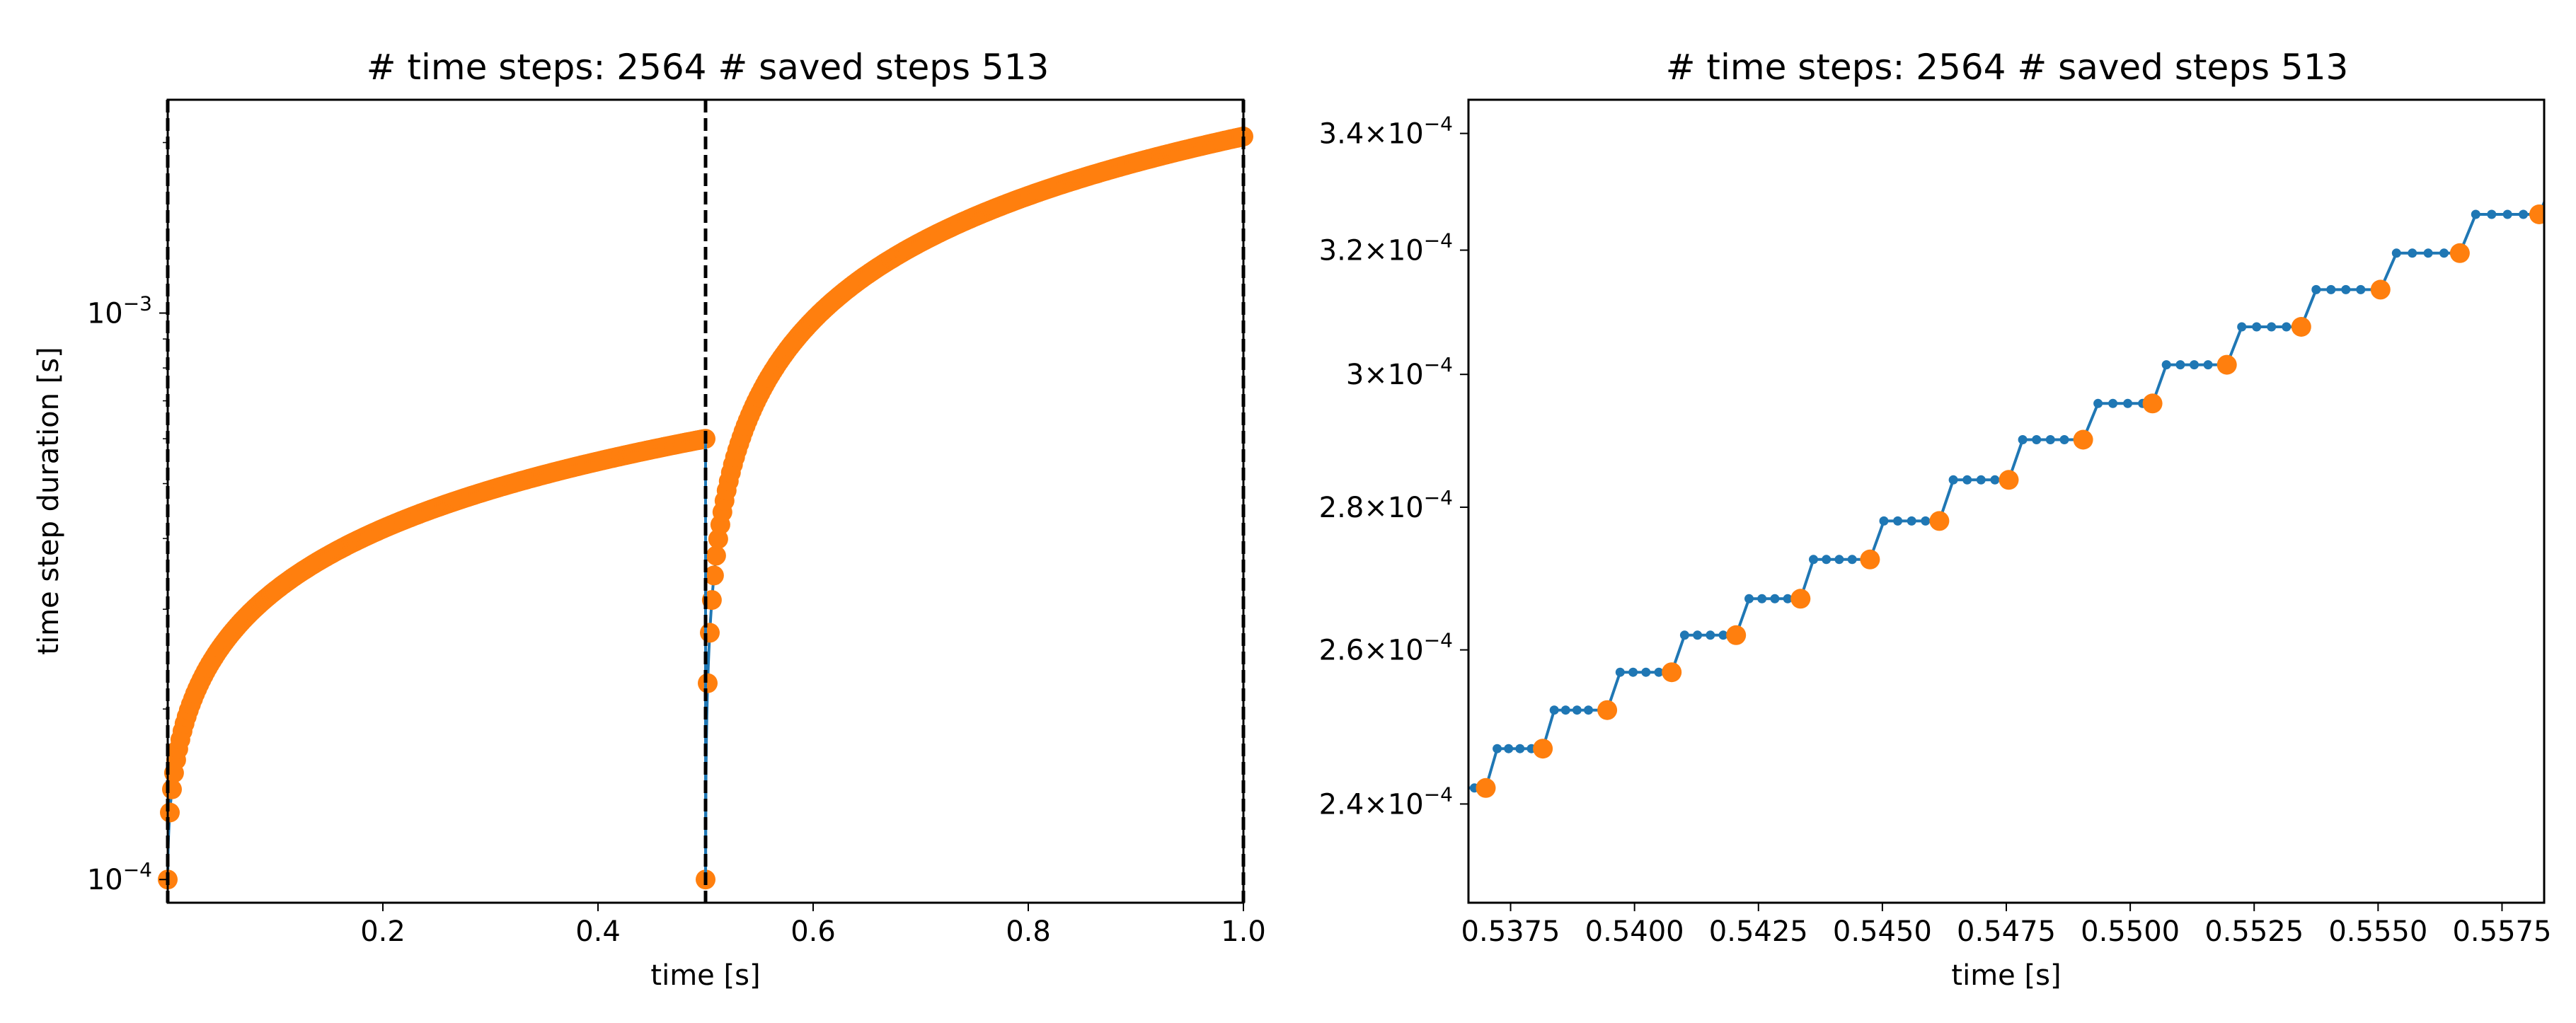 Image resolution: width=2576 pixels, height=1023 pixels. What do you see at coordinates (598, 932) in the screenshot?
I see `left-chart-x-tick-label: 0.4` at bounding box center [598, 932].